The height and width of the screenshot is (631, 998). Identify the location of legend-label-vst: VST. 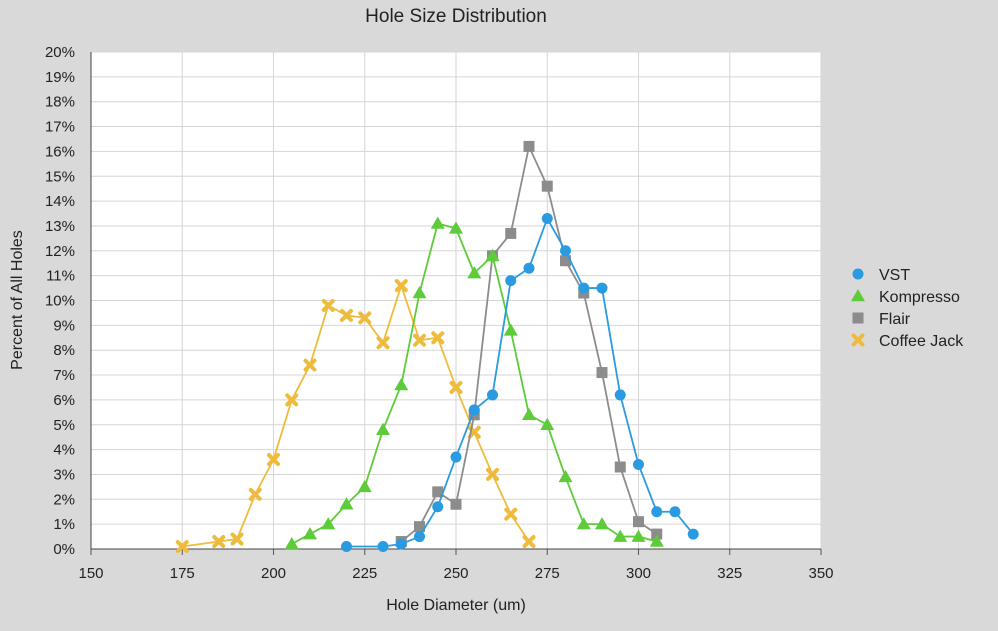
(894, 275).